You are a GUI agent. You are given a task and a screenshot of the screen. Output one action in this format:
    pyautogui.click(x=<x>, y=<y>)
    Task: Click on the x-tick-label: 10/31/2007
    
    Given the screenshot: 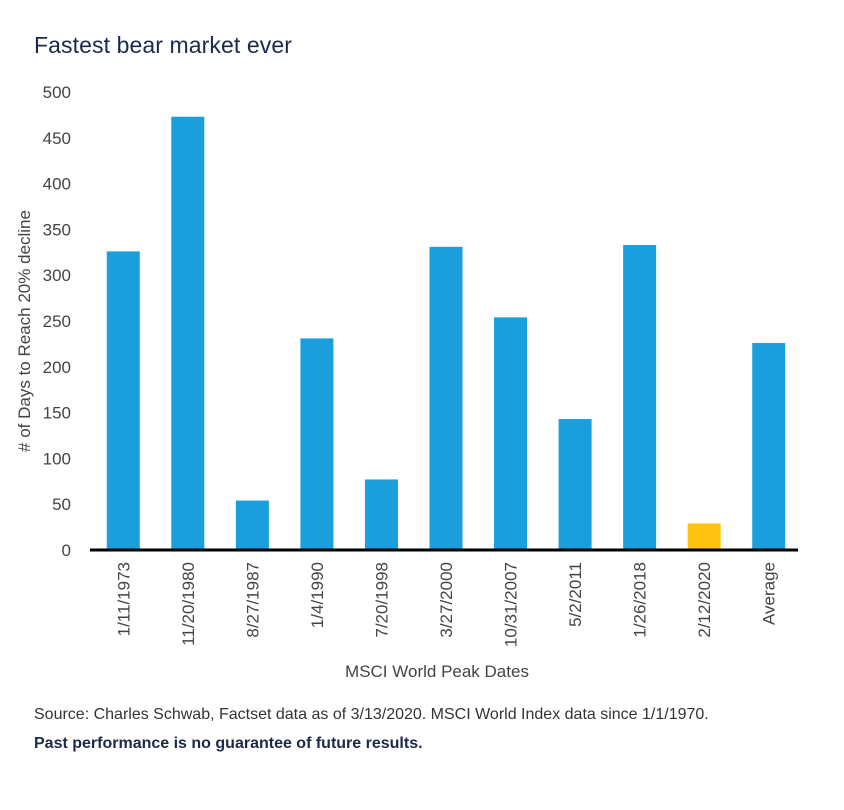 What is the action you would take?
    pyautogui.click(x=511, y=604)
    